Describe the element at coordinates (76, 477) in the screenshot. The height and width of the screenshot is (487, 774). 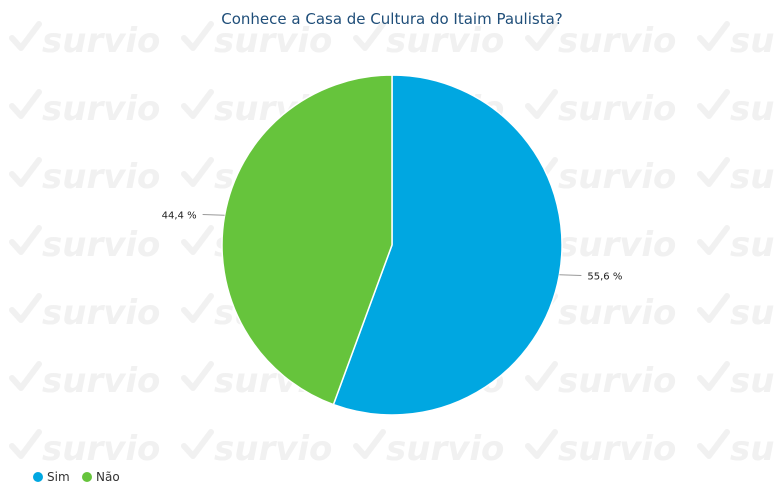
I see `legend: Sim Não` at that location.